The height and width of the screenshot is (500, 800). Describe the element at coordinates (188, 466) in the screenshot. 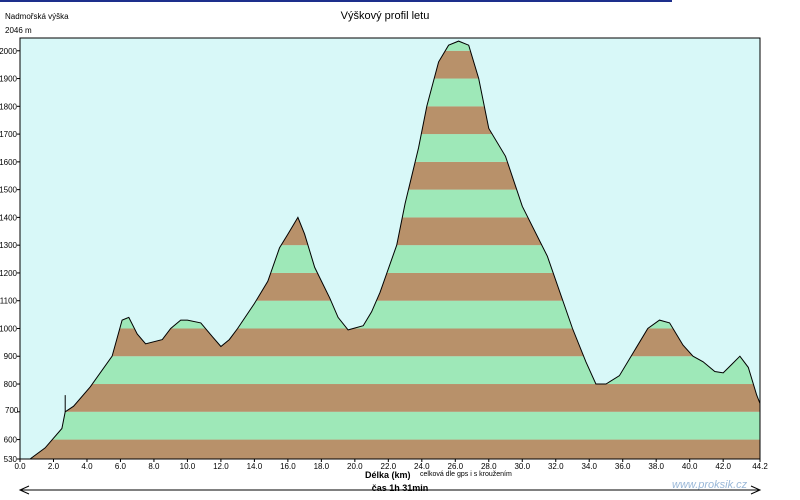

I see `x-tick-label: 10.0` at that location.